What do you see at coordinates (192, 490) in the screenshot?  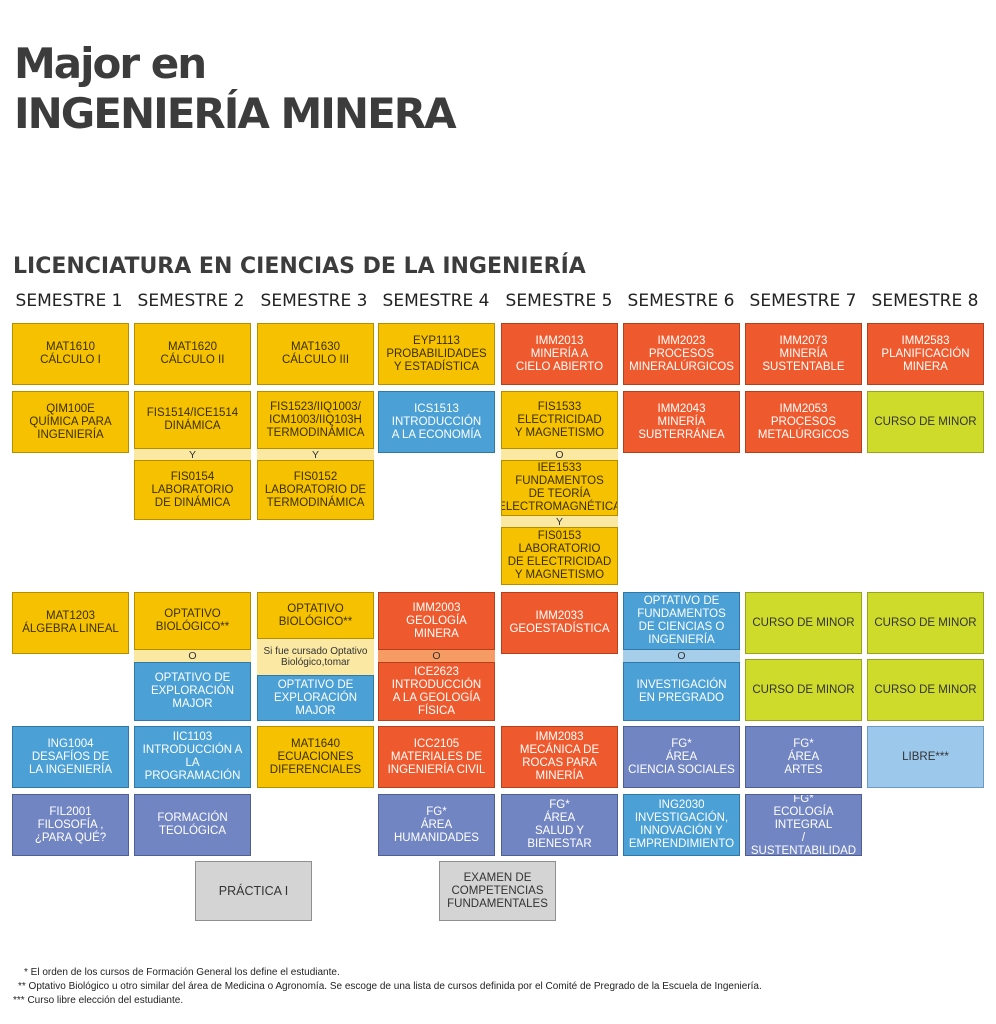 I see `course-fis0154: FIS0154 LABORATORIO DE DINÁMICA` at bounding box center [192, 490].